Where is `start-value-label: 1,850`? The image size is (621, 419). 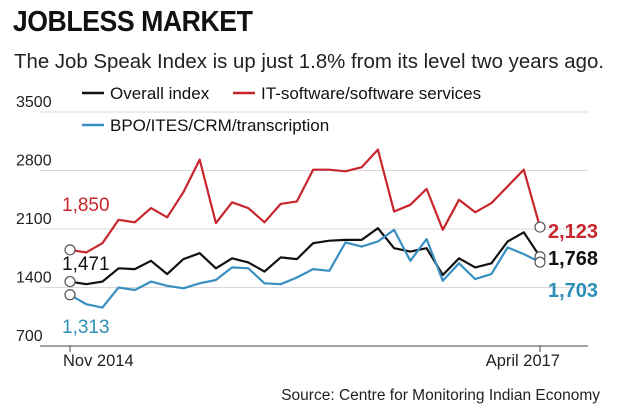
start-value-label: 1,850 is located at coordinates (86, 205).